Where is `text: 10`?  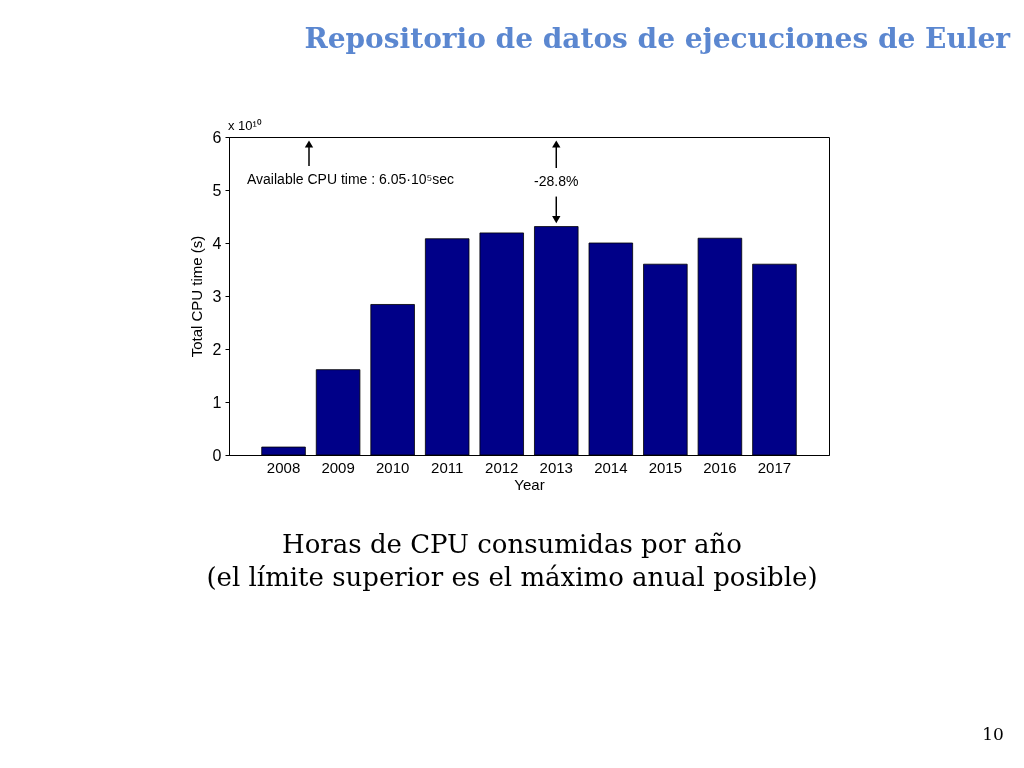 text: 10 is located at coordinates (993, 734).